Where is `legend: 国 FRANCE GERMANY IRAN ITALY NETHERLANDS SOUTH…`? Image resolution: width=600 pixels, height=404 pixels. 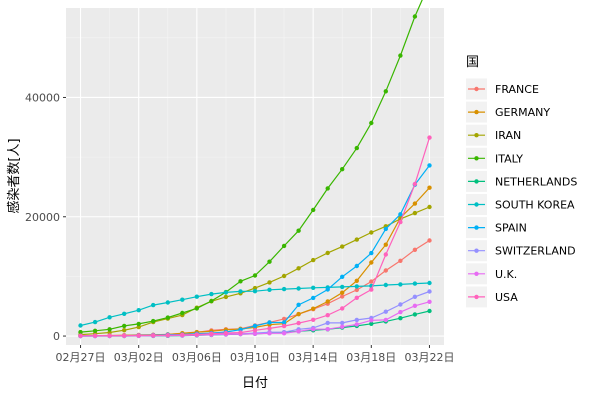
legend: 国 FRANCE GERMANY IRAN ITALY NETHERLANDS SOUTH… is located at coordinates (521, 181).